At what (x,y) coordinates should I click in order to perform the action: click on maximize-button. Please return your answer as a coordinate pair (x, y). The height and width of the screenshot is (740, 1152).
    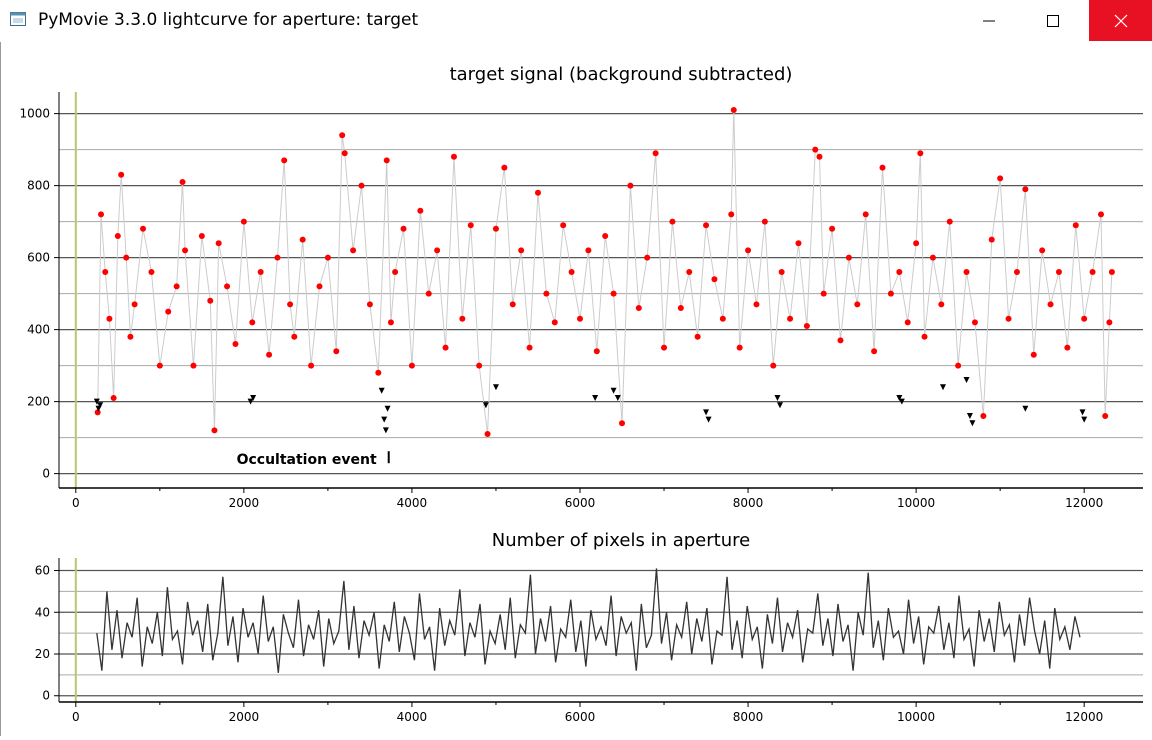
    Looking at the image, I should click on (1053, 20).